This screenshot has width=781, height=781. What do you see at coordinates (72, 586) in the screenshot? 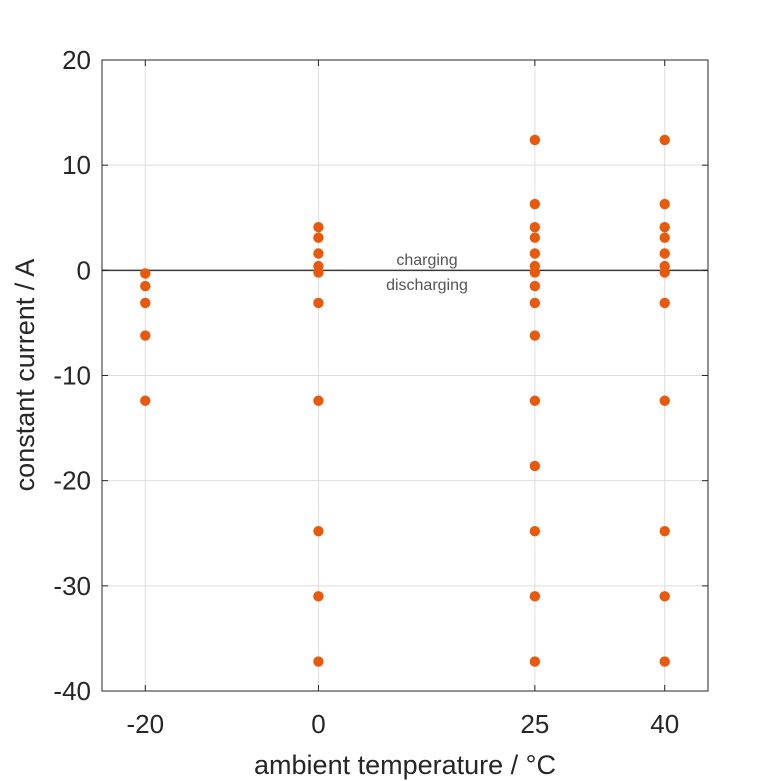
I see `y-tick-label: -30` at bounding box center [72, 586].